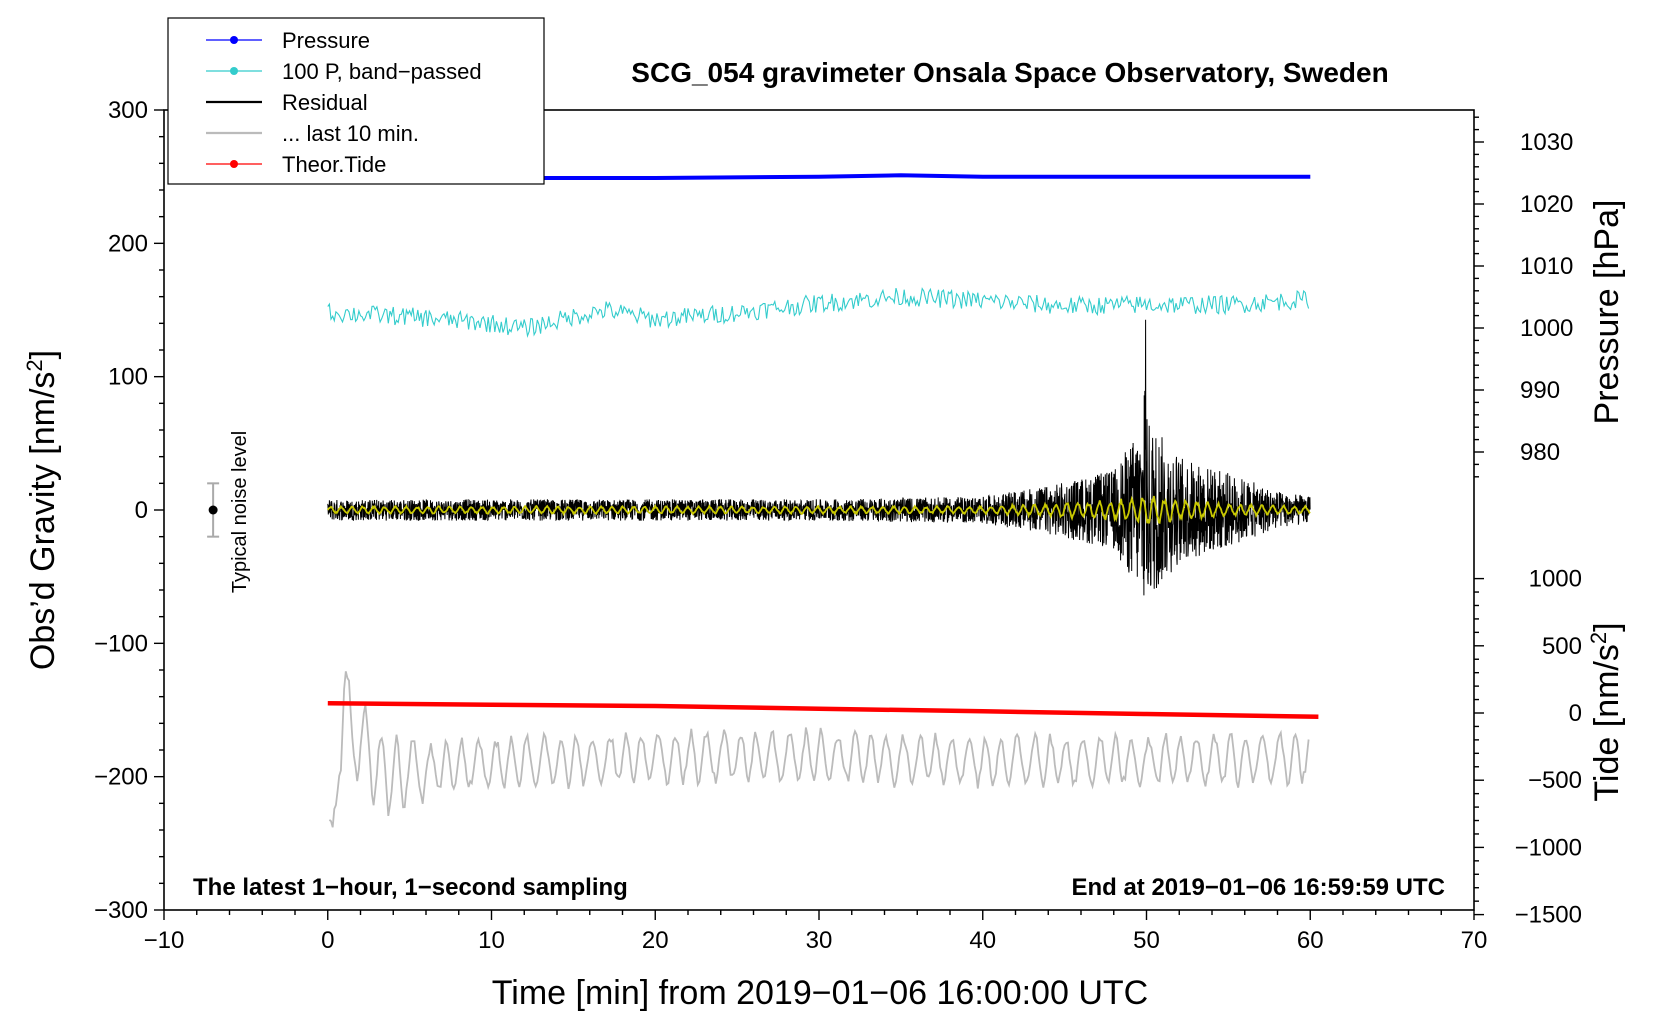  Describe the element at coordinates (1607, 722) in the screenshot. I see `y-right-tide-title-text: Tide [nm/s` at that location.